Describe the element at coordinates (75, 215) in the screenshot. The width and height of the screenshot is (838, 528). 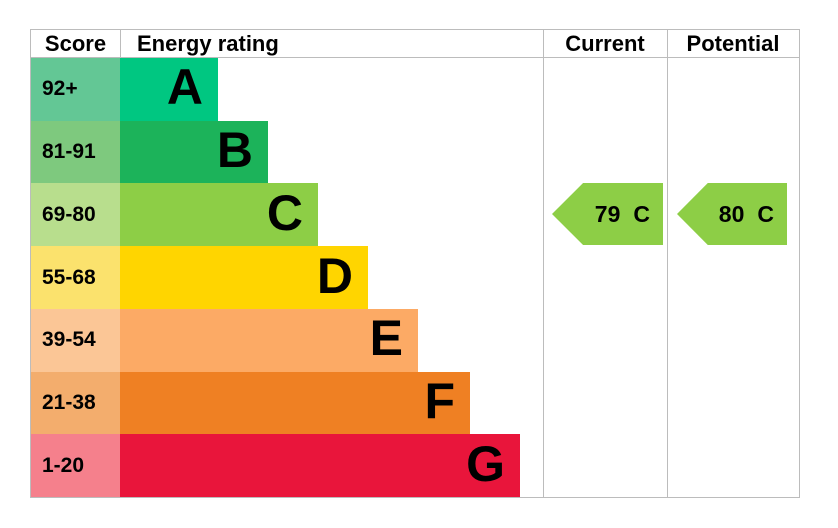
I see `band-score-range: 69-80` at that location.